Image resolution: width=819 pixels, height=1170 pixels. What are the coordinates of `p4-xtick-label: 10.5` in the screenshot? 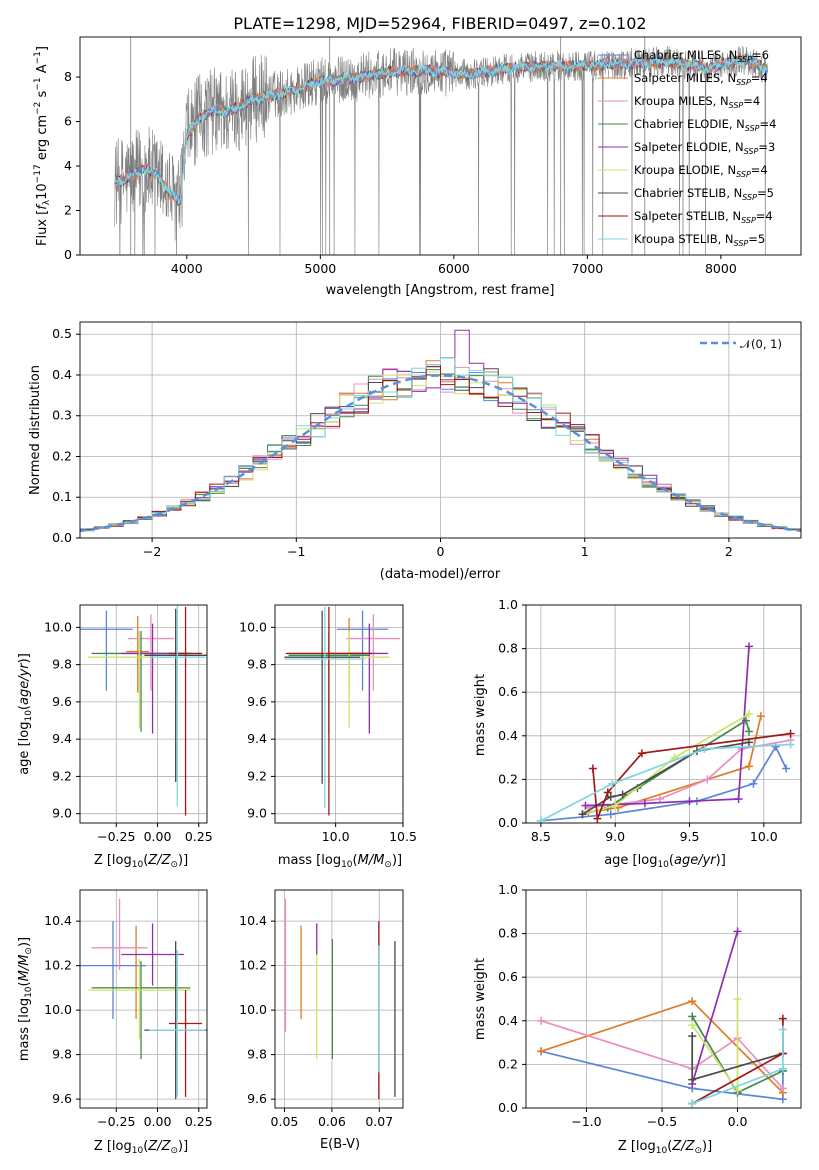 It's located at (403, 836).